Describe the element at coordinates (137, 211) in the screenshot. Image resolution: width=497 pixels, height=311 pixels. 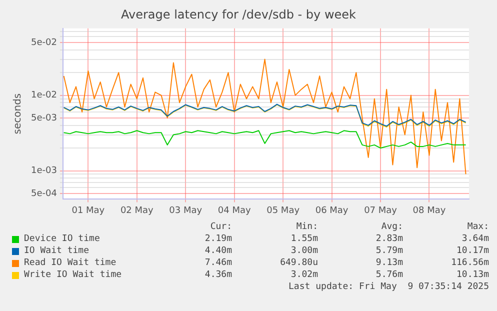
I see `x-tick-label: 02 May` at that location.